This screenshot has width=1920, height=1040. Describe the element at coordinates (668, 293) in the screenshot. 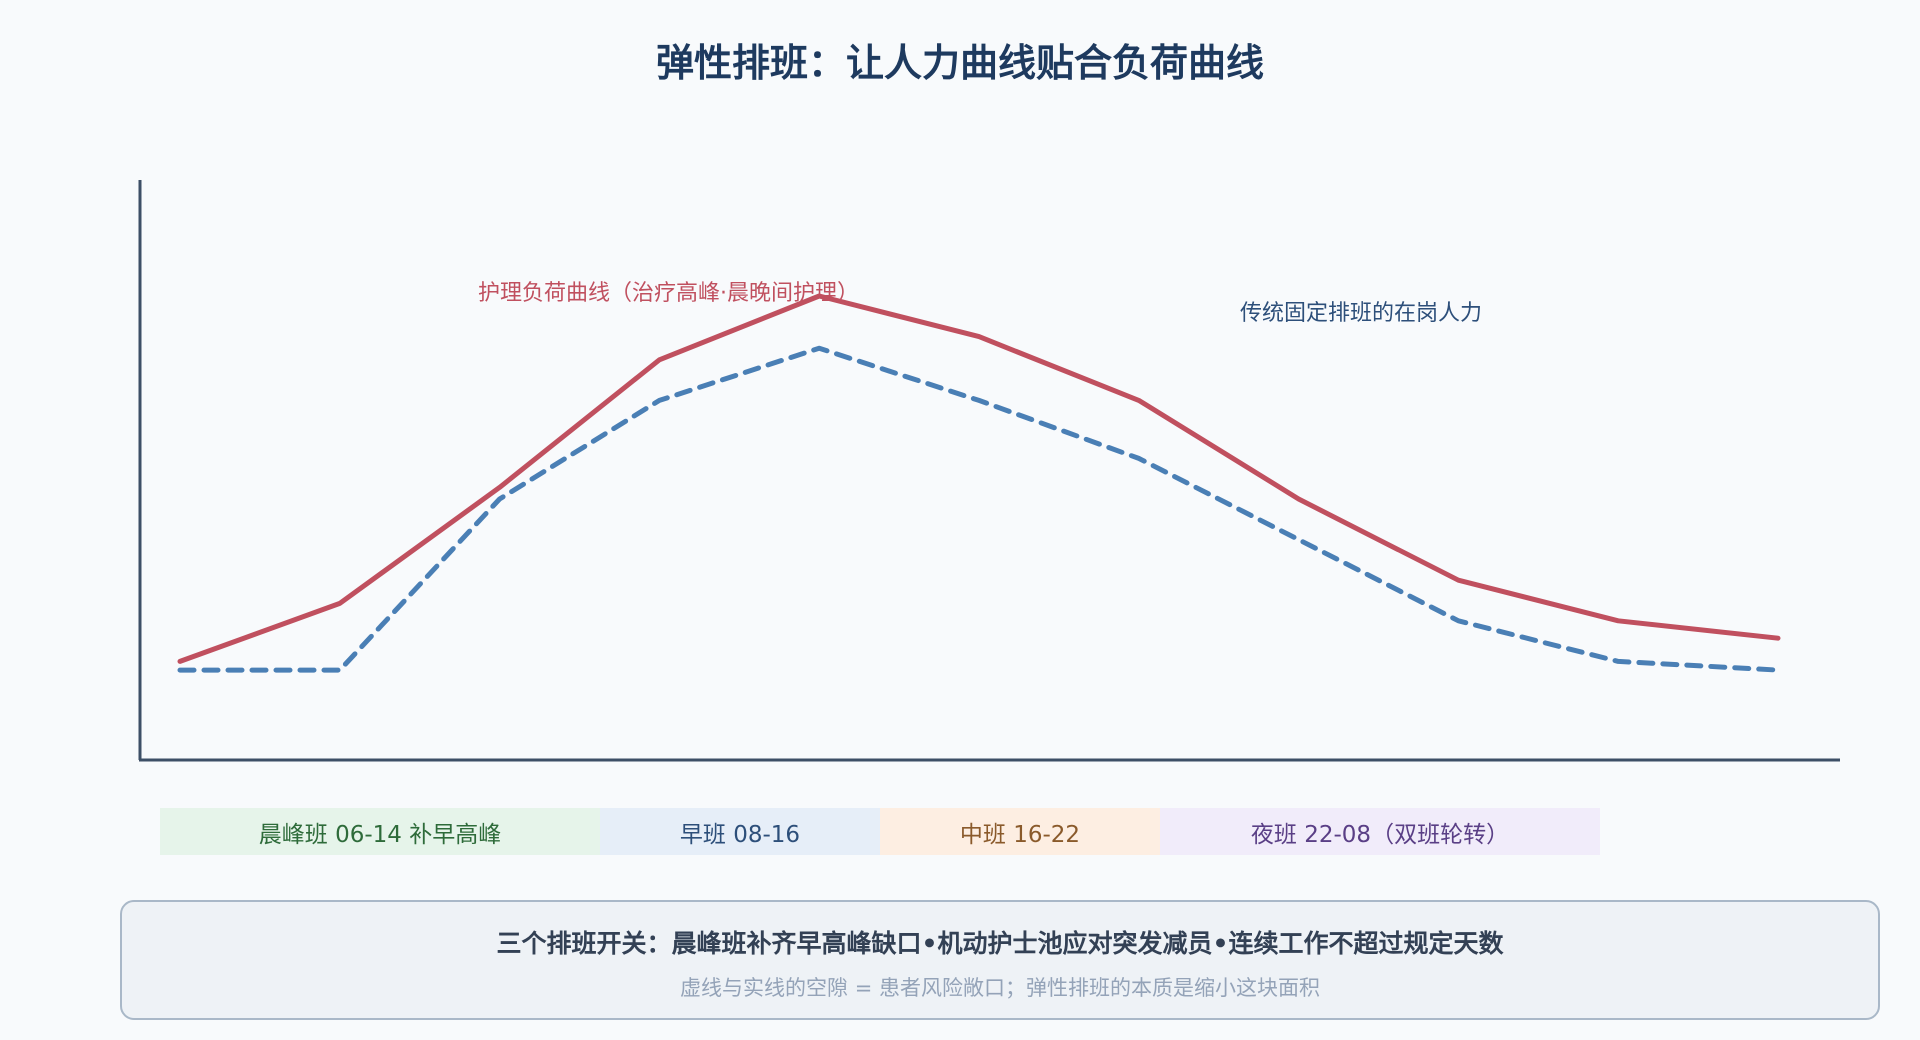

I see `series-label-load: 护理负荷曲线（治疗高峰·晨晚间护理）` at that location.